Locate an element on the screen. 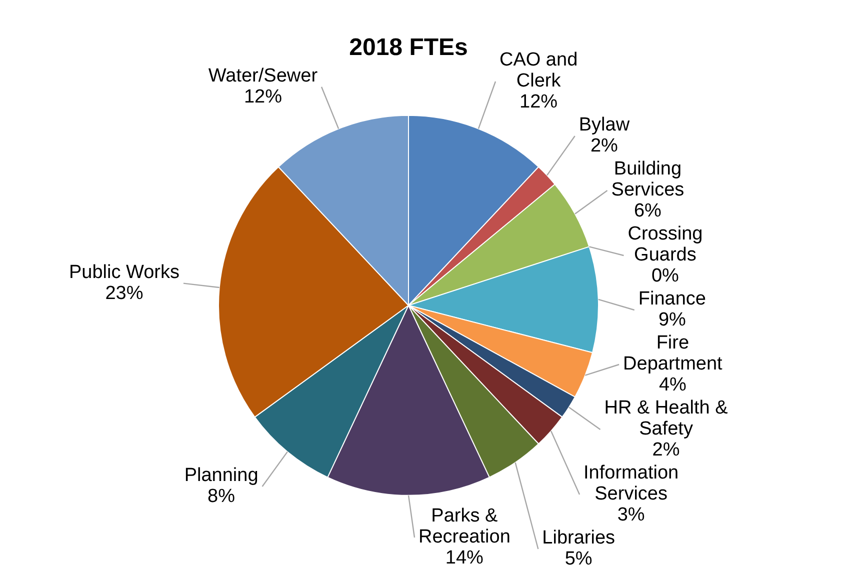 The height and width of the screenshot is (572, 857). data-label: 3% is located at coordinates (631, 515).